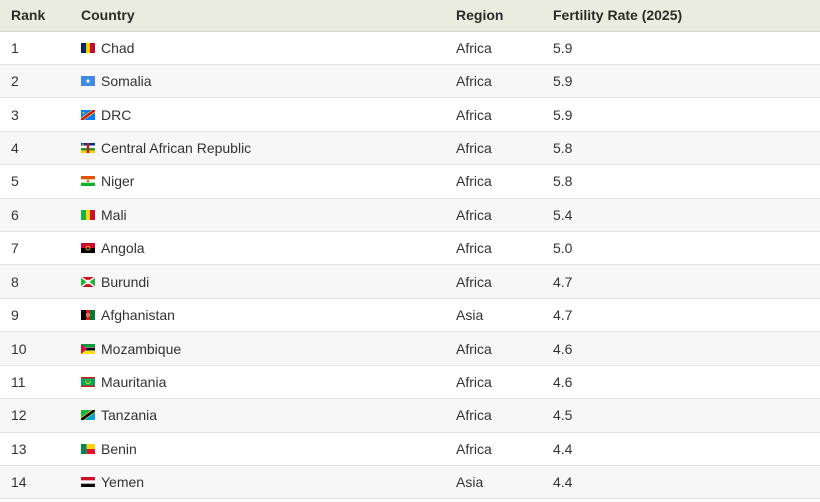  What do you see at coordinates (40, 315) in the screenshot?
I see `rank-cell: 9` at bounding box center [40, 315].